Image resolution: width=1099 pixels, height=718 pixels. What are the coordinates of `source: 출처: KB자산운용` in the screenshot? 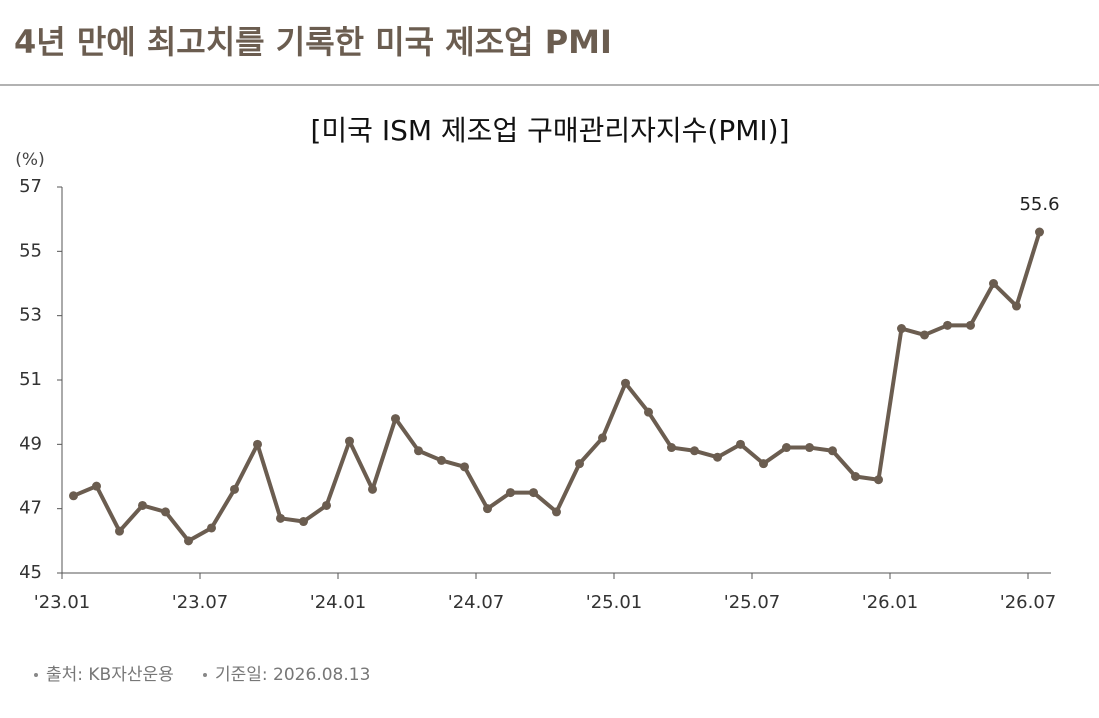 It's located at (110, 675).